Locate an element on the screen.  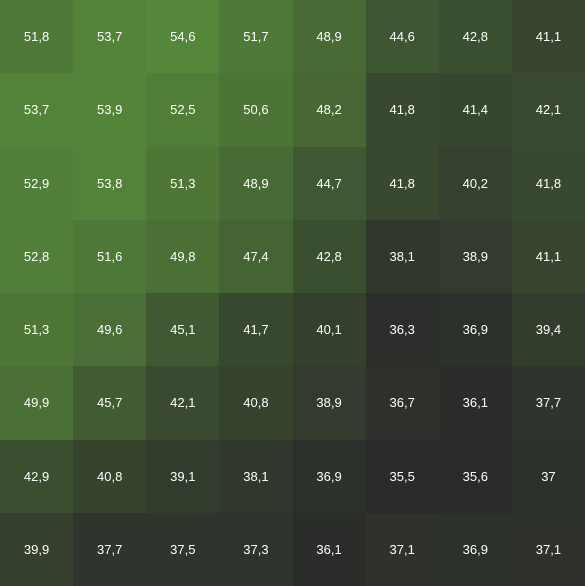
heatmap-cell: 49,9 is located at coordinates (37, 403).